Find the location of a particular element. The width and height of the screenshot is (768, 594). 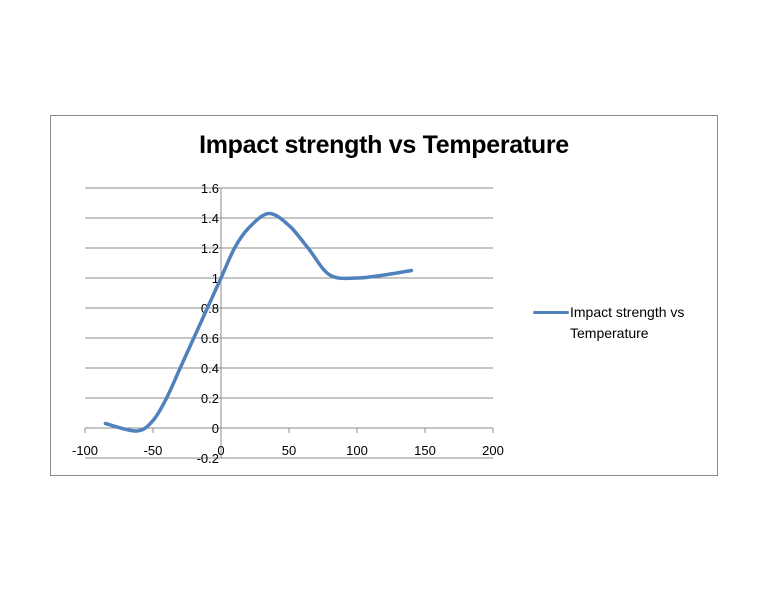

legend-line-swatch is located at coordinates (551, 312).